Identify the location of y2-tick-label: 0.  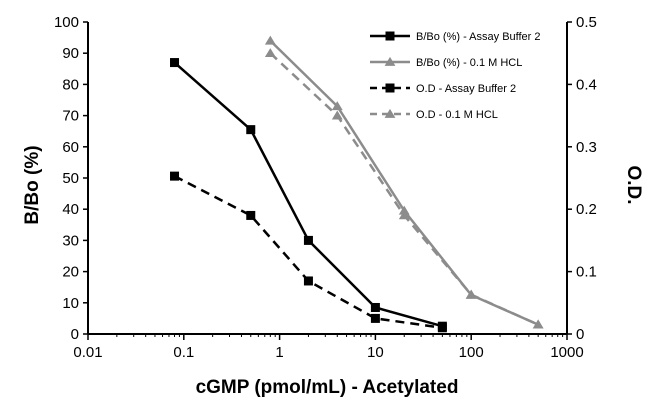
(580, 334).